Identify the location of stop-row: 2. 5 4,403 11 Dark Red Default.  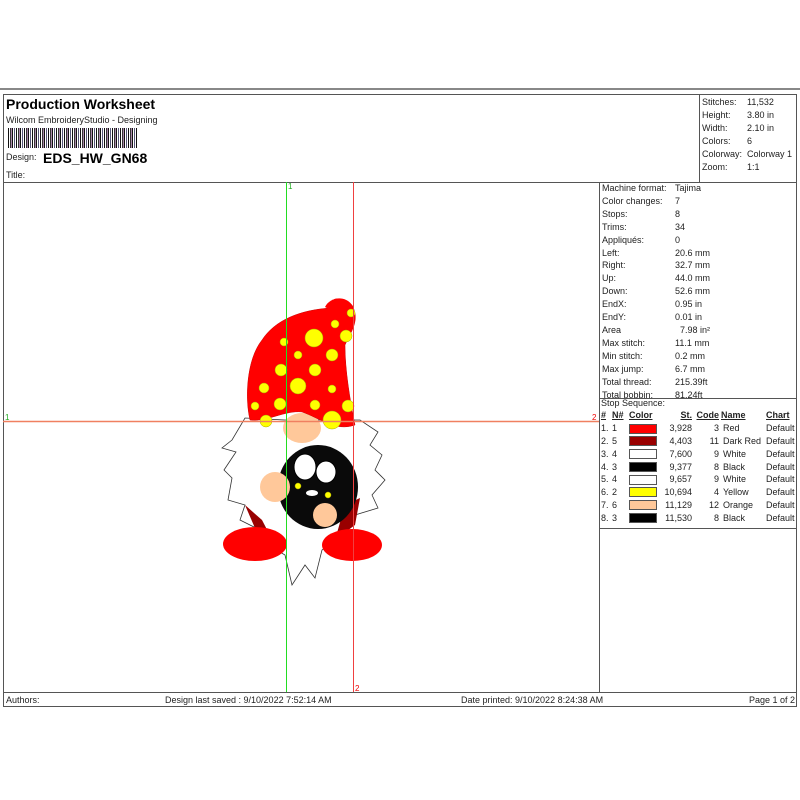
(698, 441).